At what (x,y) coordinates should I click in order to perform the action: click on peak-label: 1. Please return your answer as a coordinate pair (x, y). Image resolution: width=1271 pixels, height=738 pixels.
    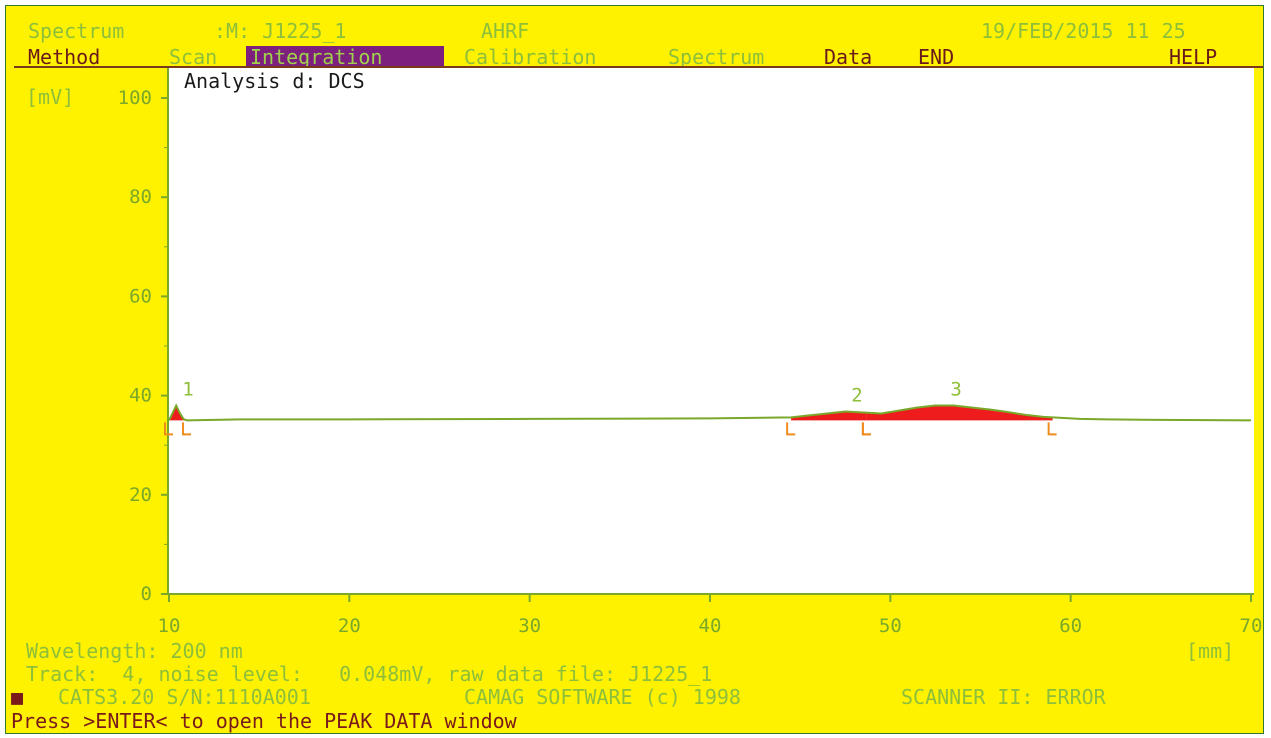
    Looking at the image, I should click on (187, 390).